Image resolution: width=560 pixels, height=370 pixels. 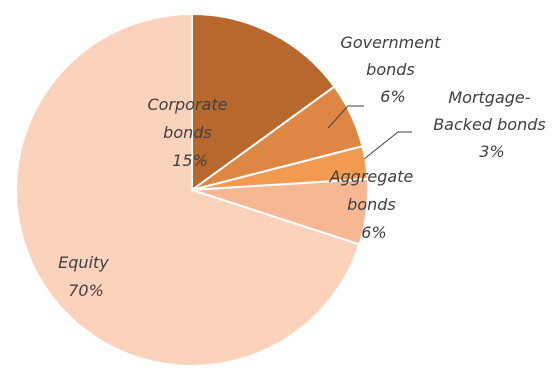 I want to click on label-mortgage: Mortgage- Backed bonds 3%, so click(x=492, y=124).